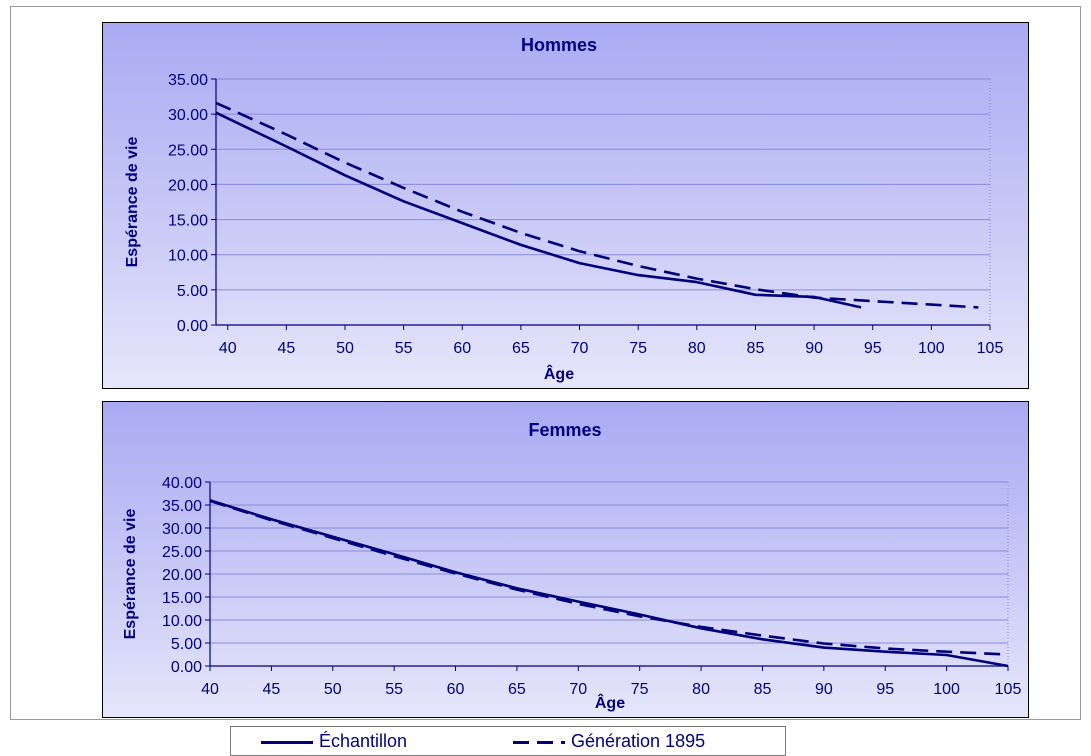 This screenshot has width=1091, height=756. I want to click on legend-swatch-dashed, so click(539, 742).